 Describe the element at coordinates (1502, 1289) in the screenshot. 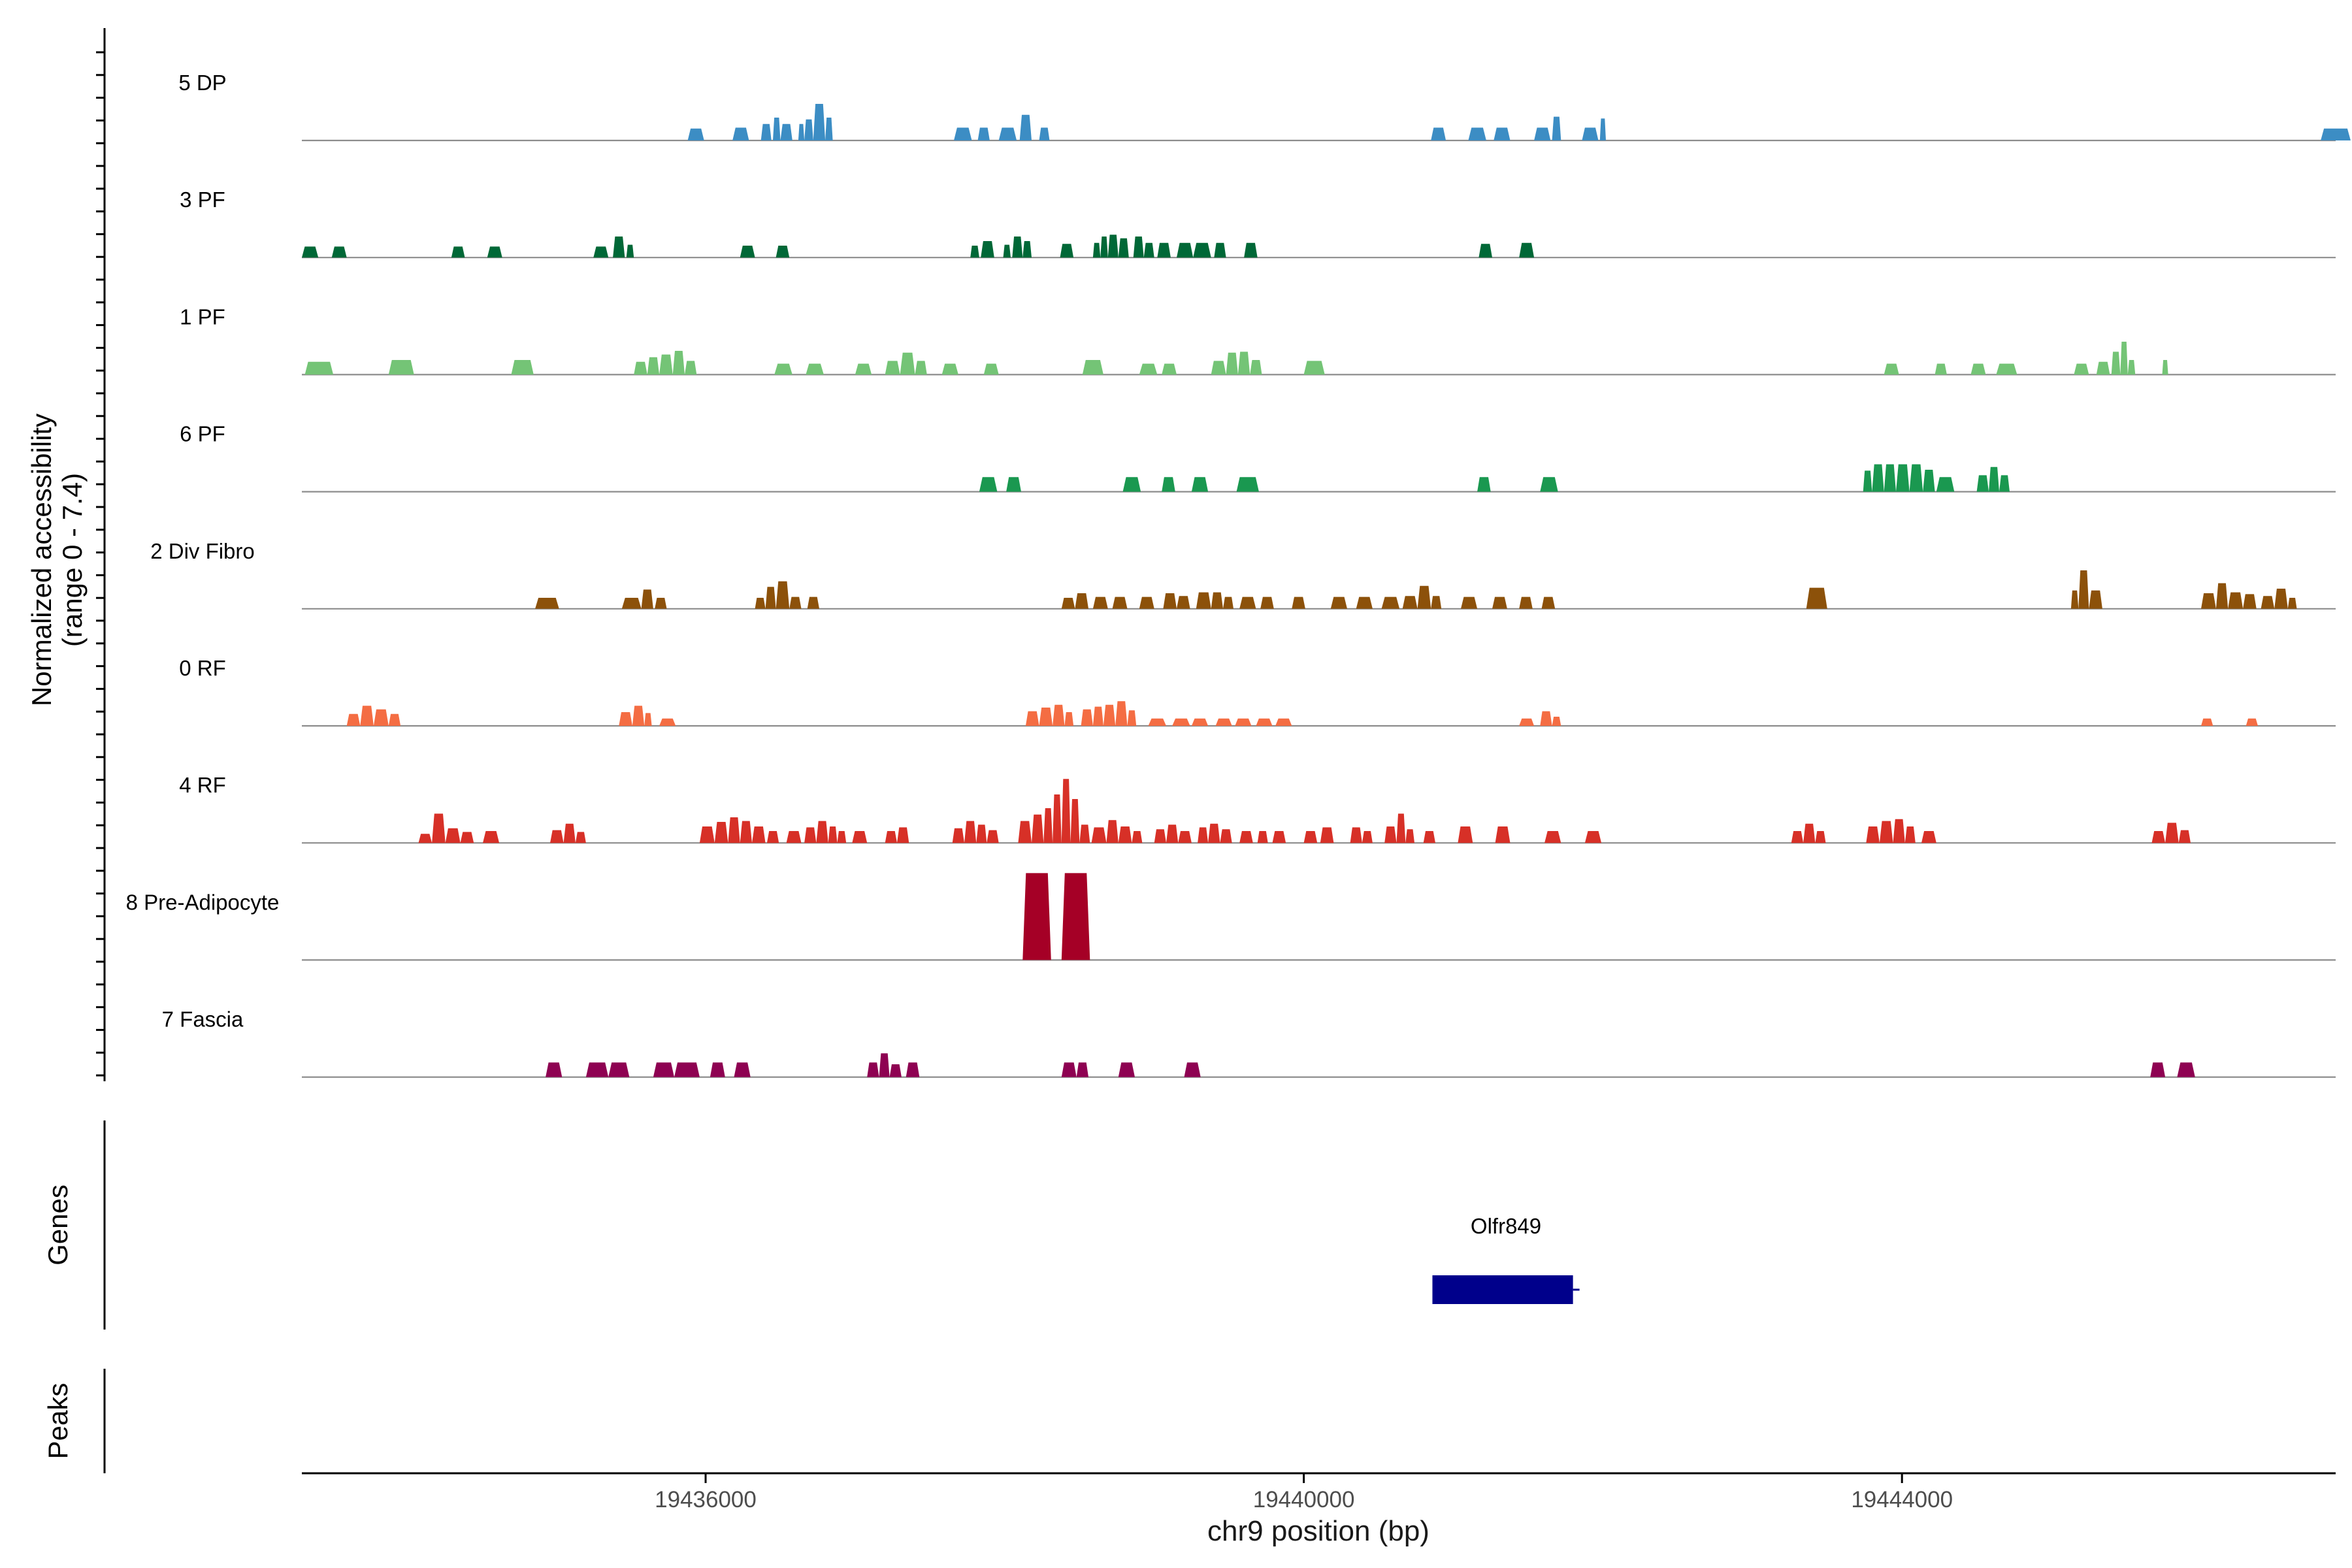

I see `gene-body` at that location.